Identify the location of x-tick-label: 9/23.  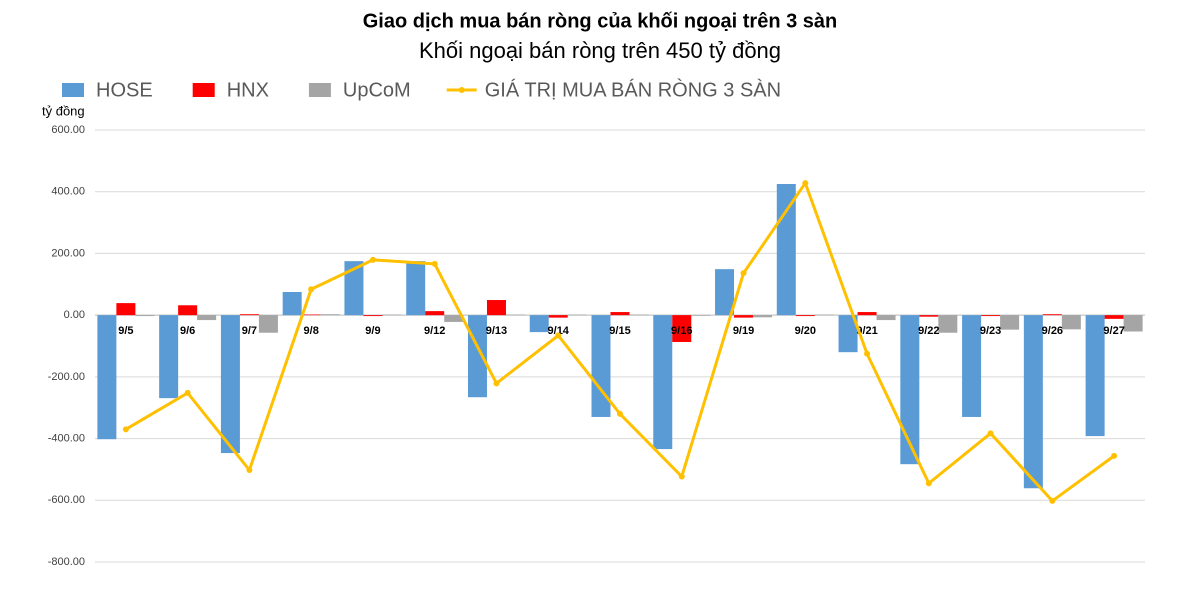
(990, 331).